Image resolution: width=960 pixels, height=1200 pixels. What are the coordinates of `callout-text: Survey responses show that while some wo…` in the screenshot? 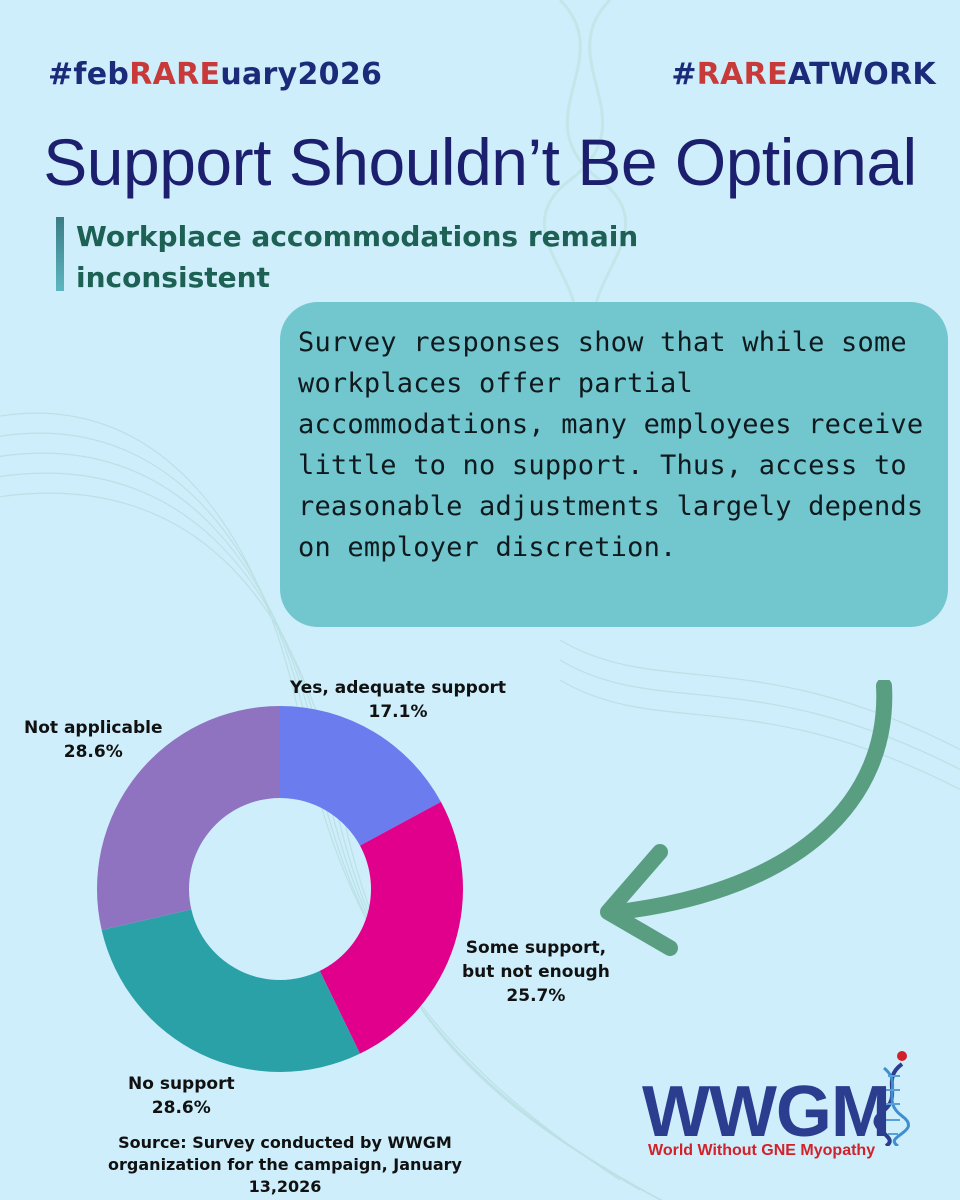 It's located at (611, 445).